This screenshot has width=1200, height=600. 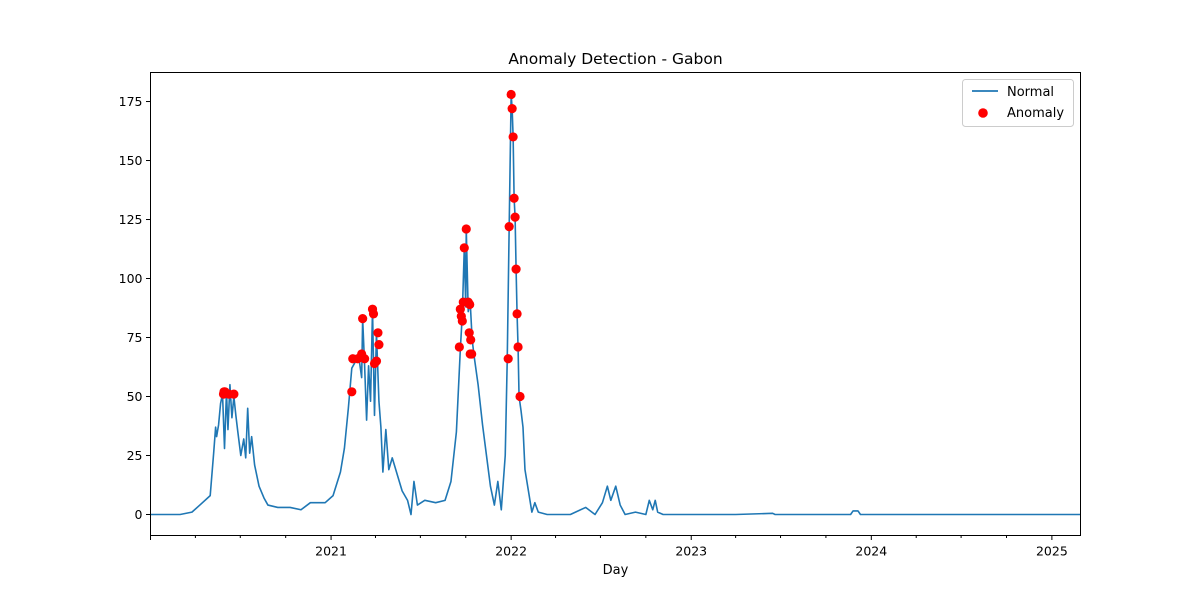 What do you see at coordinates (615, 59) in the screenshot?
I see `chart-title: Anomaly Detection - Gabon` at bounding box center [615, 59].